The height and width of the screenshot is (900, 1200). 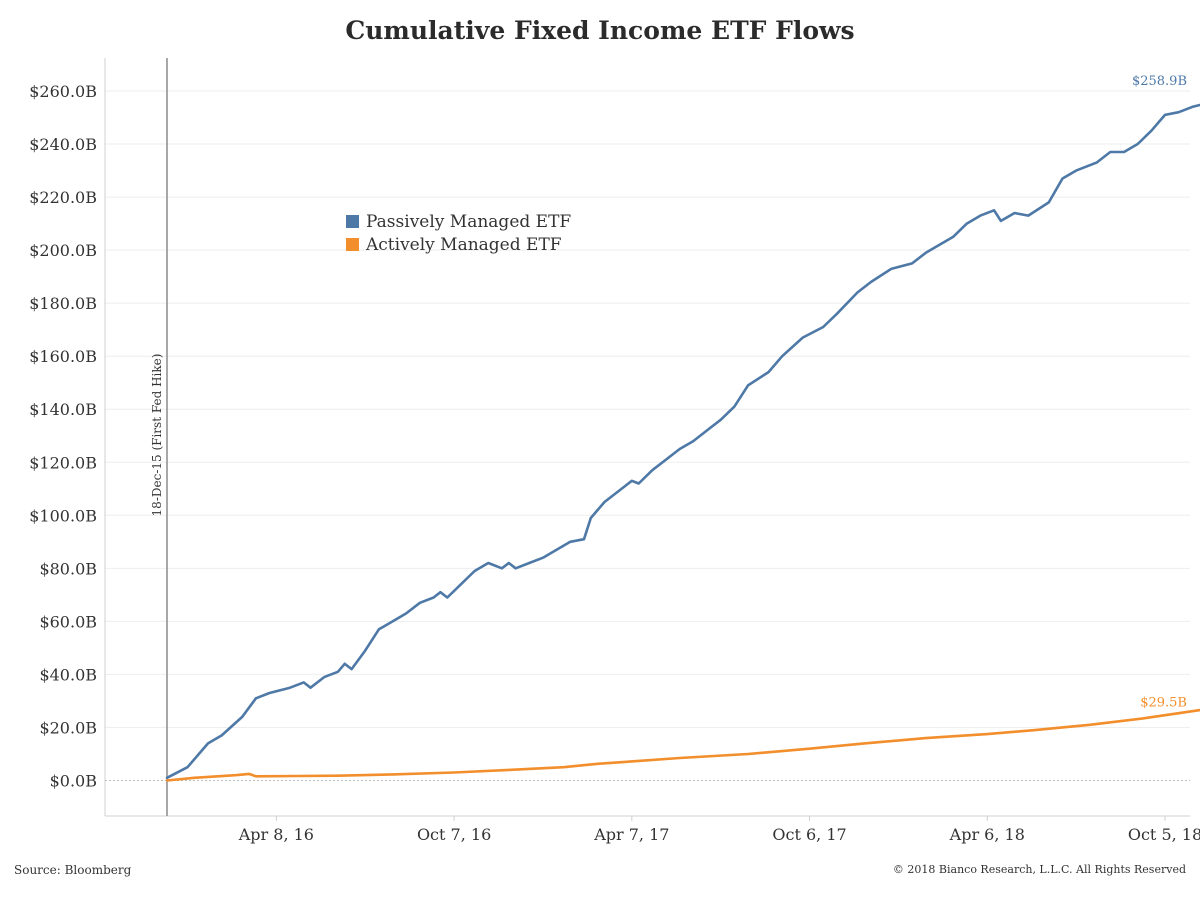 I want to click on y-tick-label: $260.0B, so click(x=63, y=91).